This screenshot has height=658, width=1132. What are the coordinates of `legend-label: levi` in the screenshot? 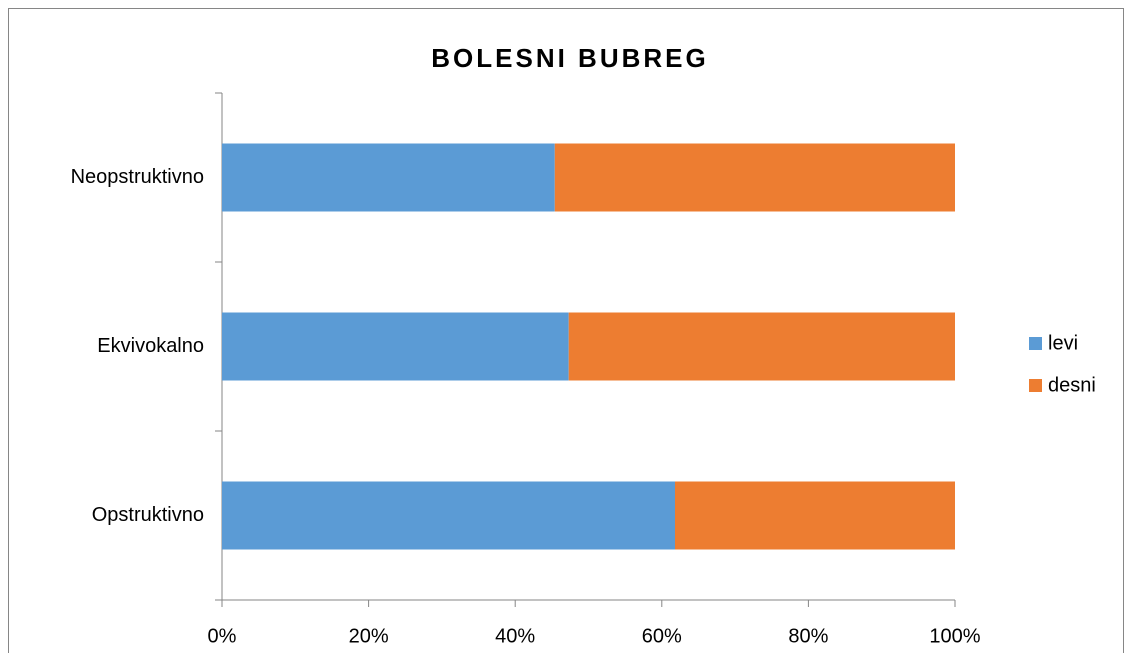 It's located at (1063, 343).